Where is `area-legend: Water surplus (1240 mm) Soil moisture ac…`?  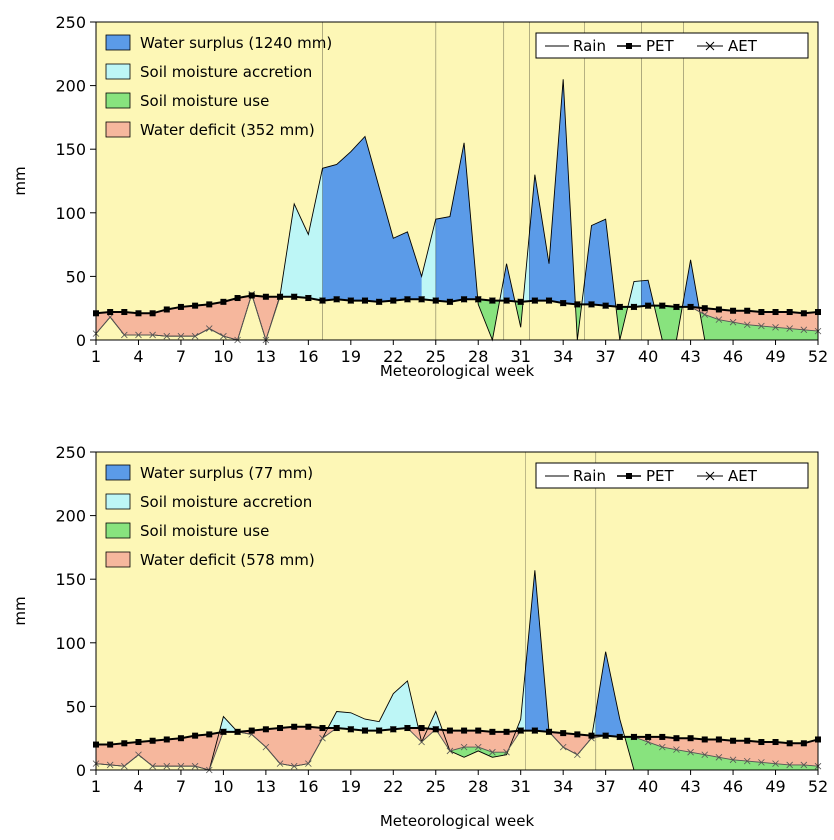
area-legend: Water surplus (1240 mm) Soil moisture ac… is located at coordinates (218, 86).